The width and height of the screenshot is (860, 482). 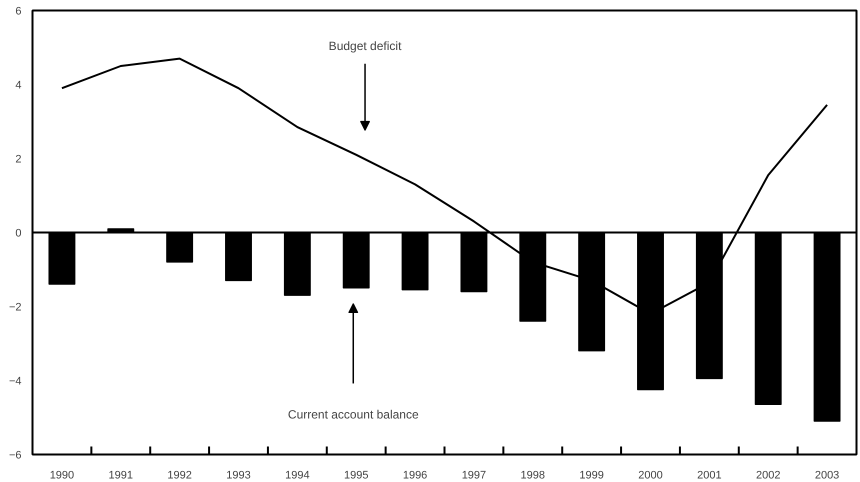 What do you see at coordinates (827, 476) in the screenshot?
I see `x-tick-label: 2003` at bounding box center [827, 476].